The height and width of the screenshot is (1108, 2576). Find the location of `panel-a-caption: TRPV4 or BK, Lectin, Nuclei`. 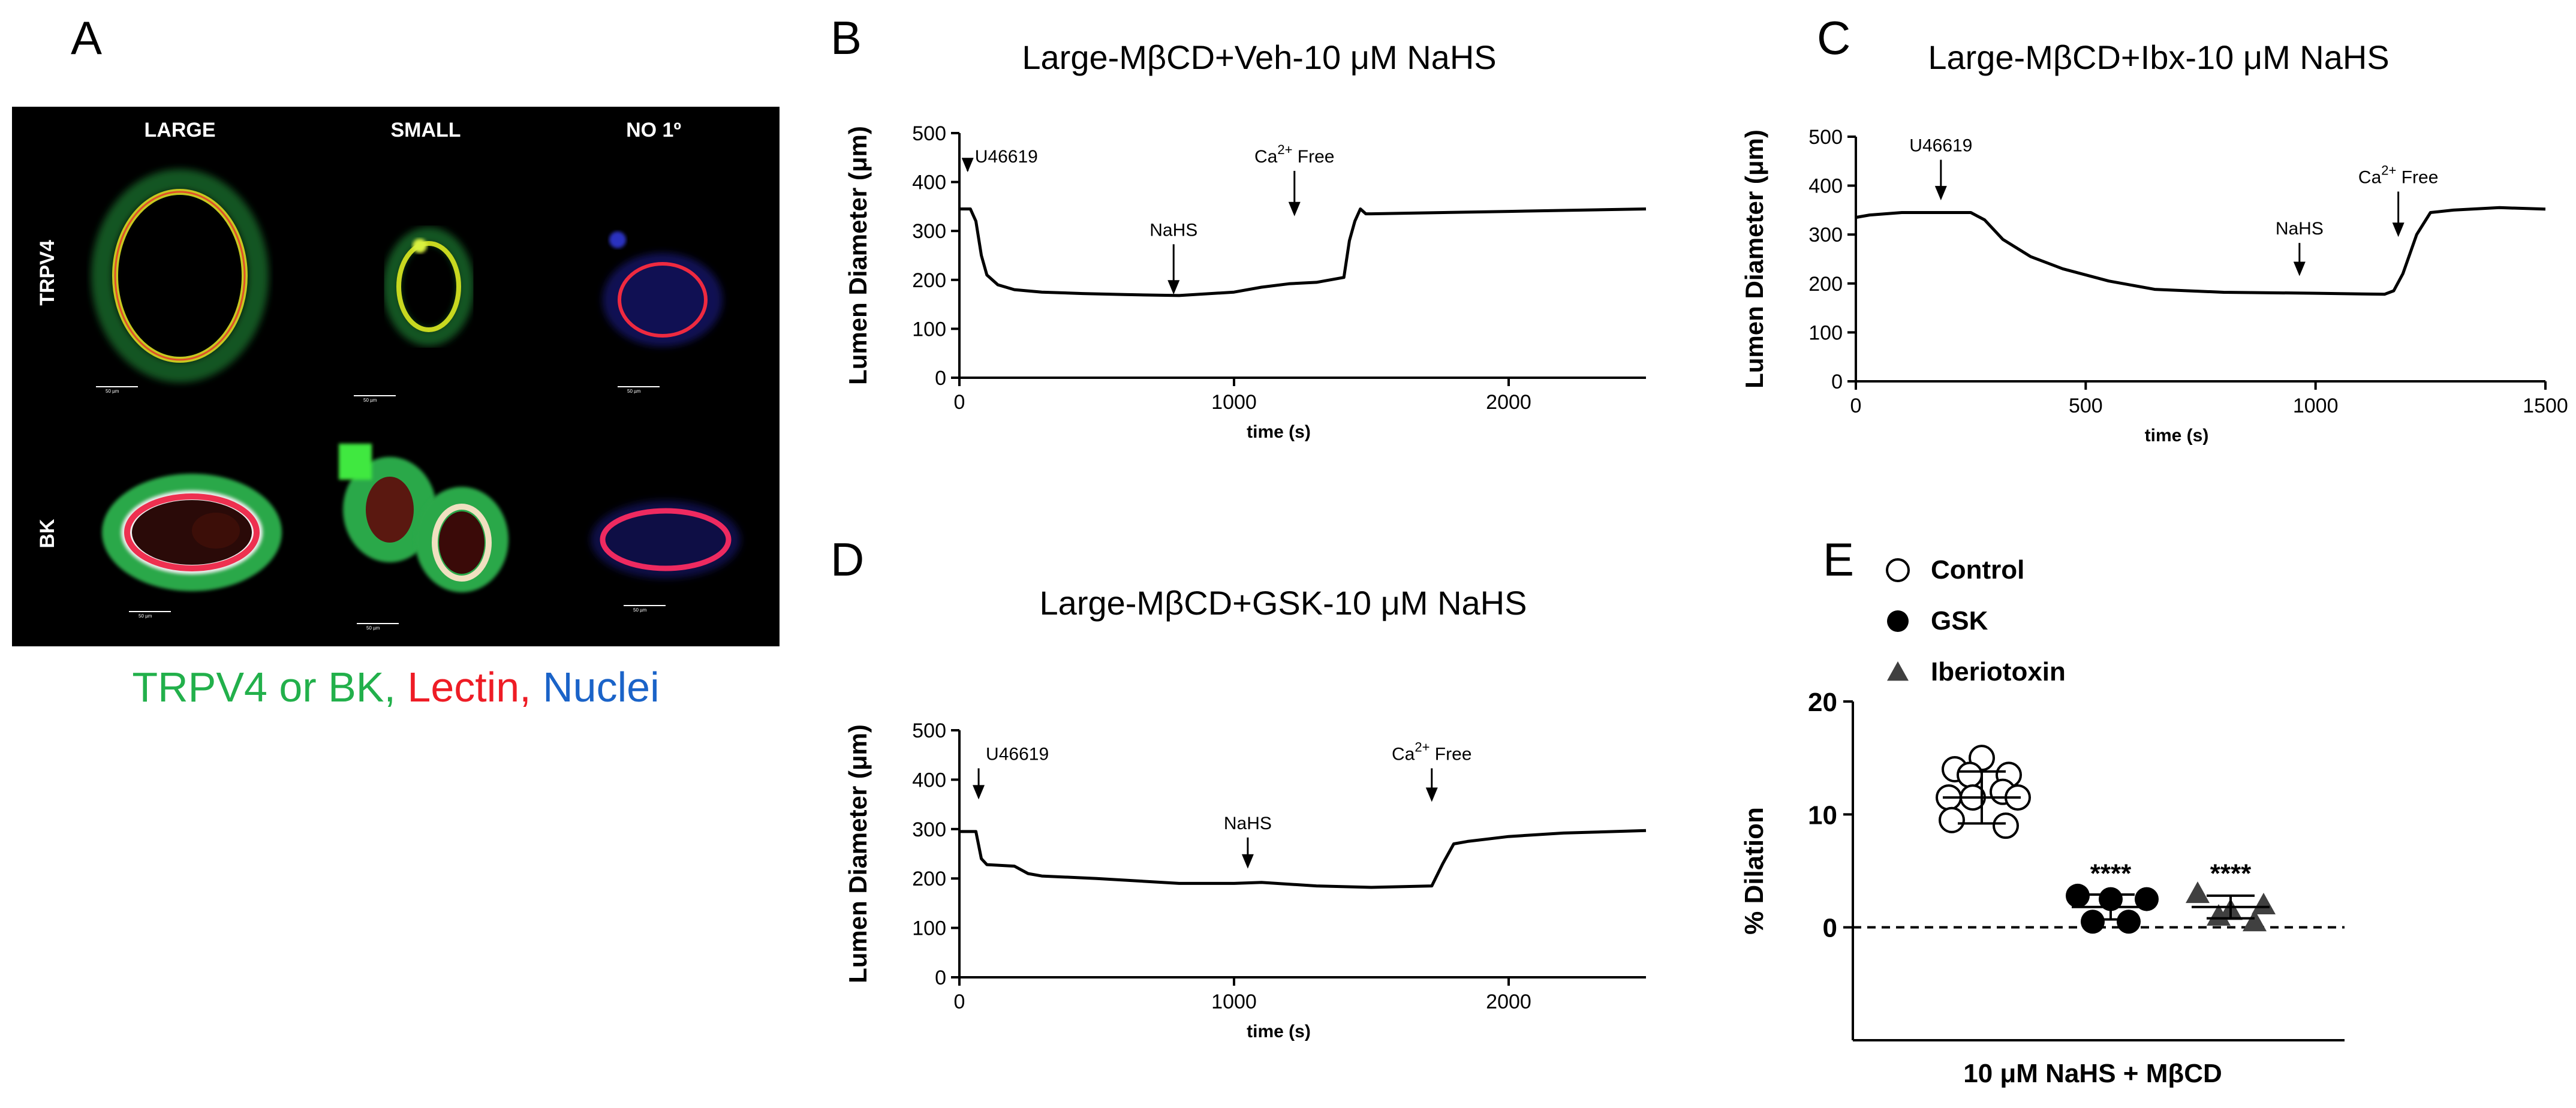

panel-a-caption: TRPV4 or BK, Lectin, Nuclei is located at coordinates (395, 687).